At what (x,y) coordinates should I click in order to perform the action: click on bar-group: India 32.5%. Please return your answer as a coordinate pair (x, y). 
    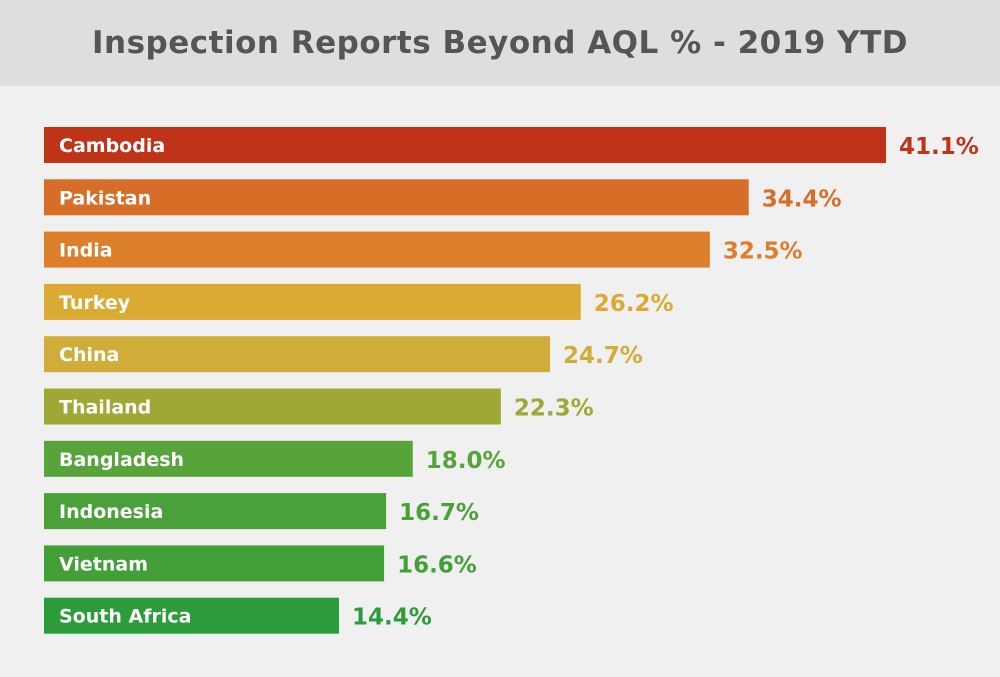
    Looking at the image, I should click on (423, 249).